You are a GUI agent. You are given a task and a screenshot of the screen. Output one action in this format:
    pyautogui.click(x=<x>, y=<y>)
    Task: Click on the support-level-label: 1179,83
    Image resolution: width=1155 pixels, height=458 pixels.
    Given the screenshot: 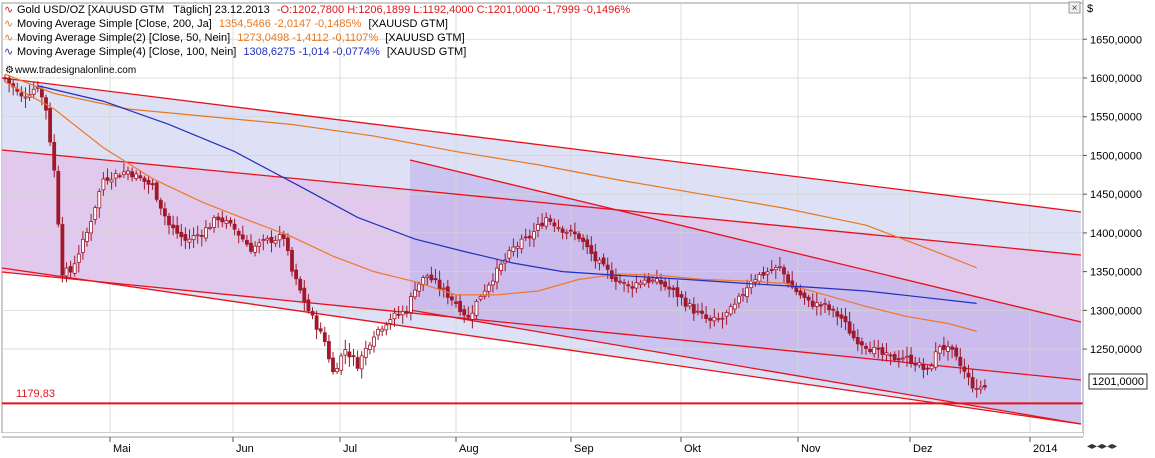 What is the action you would take?
    pyautogui.click(x=35, y=394)
    